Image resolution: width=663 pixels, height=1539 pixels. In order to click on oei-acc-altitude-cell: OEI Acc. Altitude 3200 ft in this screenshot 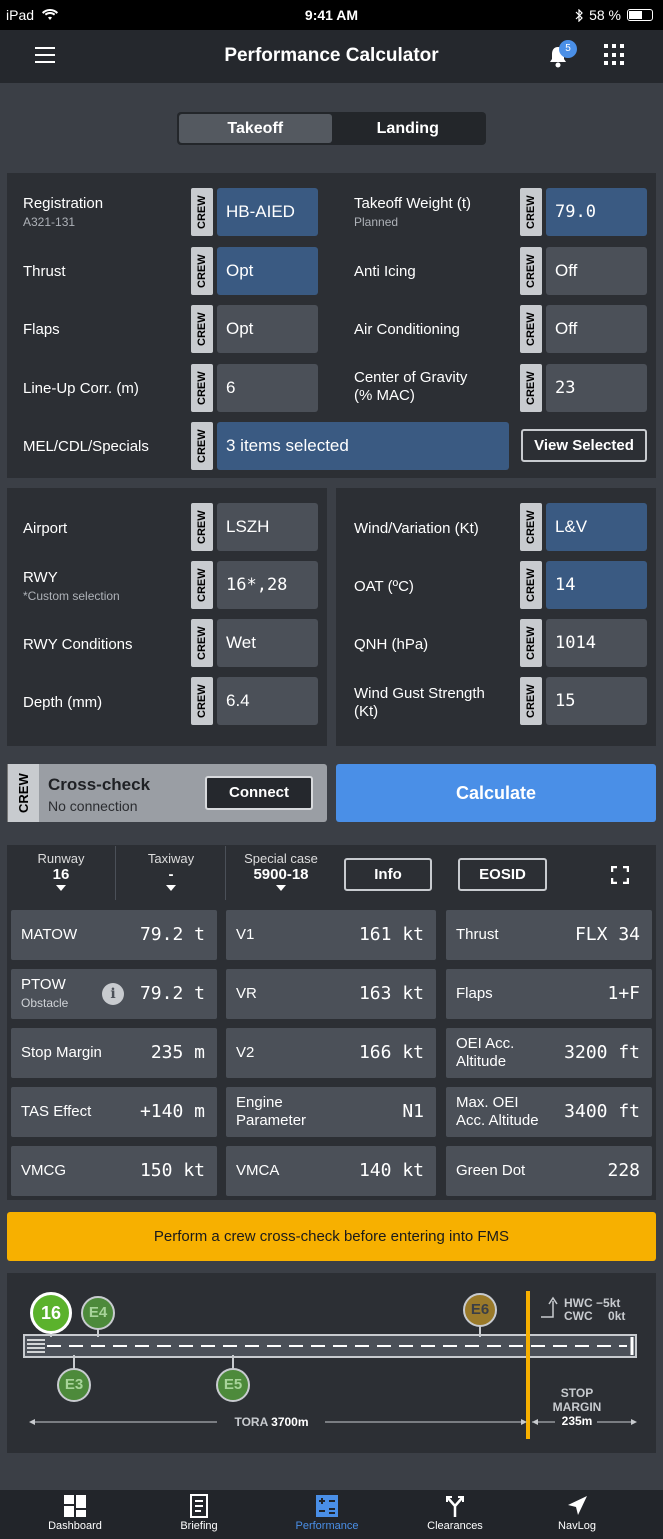, I will do `click(549, 1053)`.